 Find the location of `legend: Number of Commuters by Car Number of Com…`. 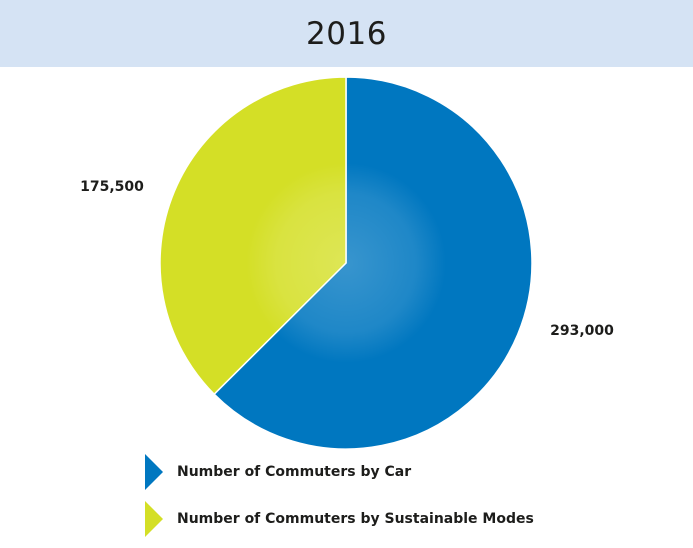

legend: Number of Commuters by Car Number of Com… is located at coordinates (339, 501).